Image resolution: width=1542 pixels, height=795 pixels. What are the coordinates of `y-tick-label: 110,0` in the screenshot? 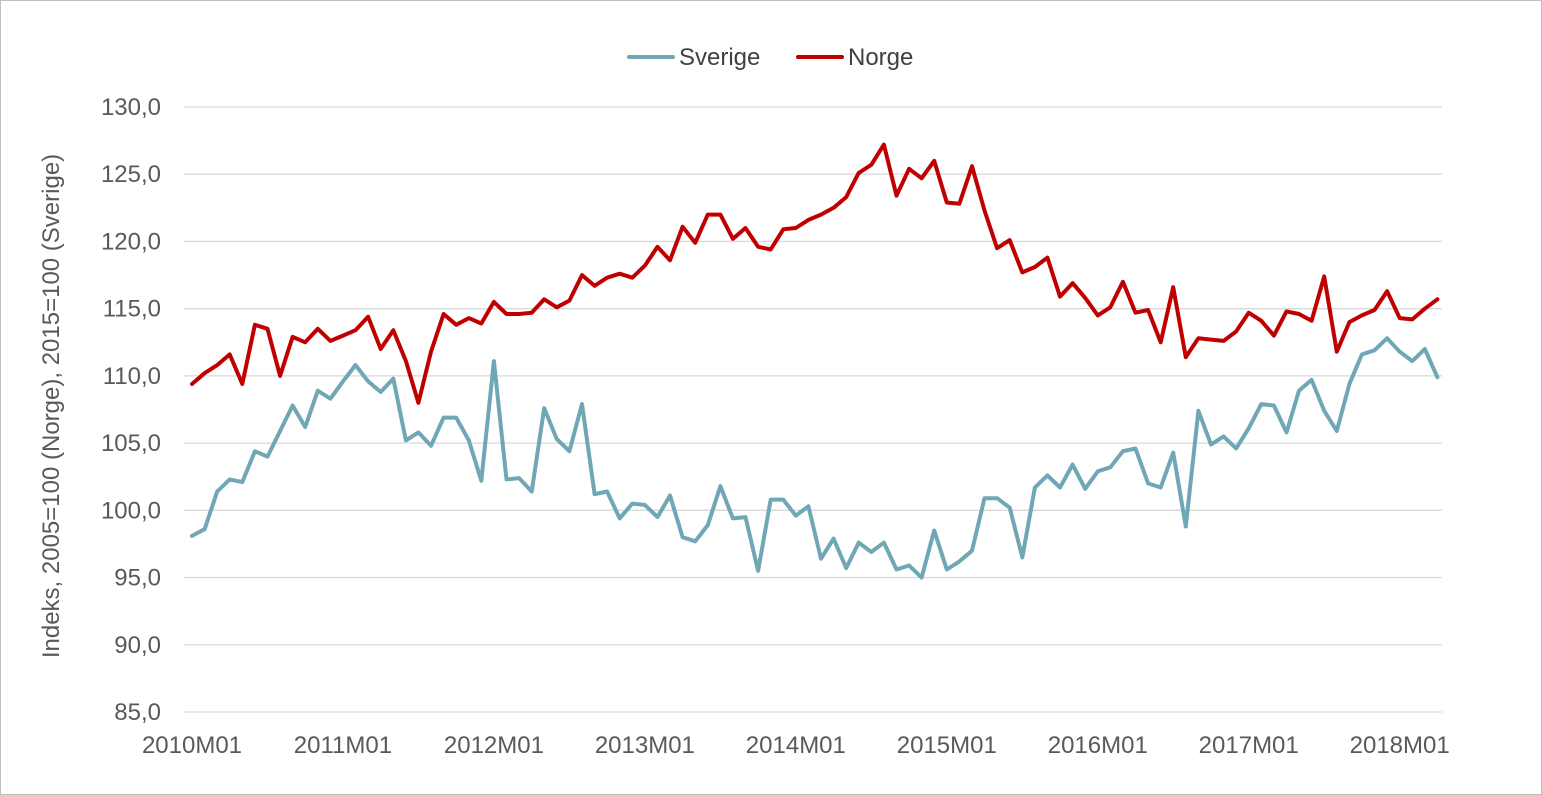 It's located at (132, 376).